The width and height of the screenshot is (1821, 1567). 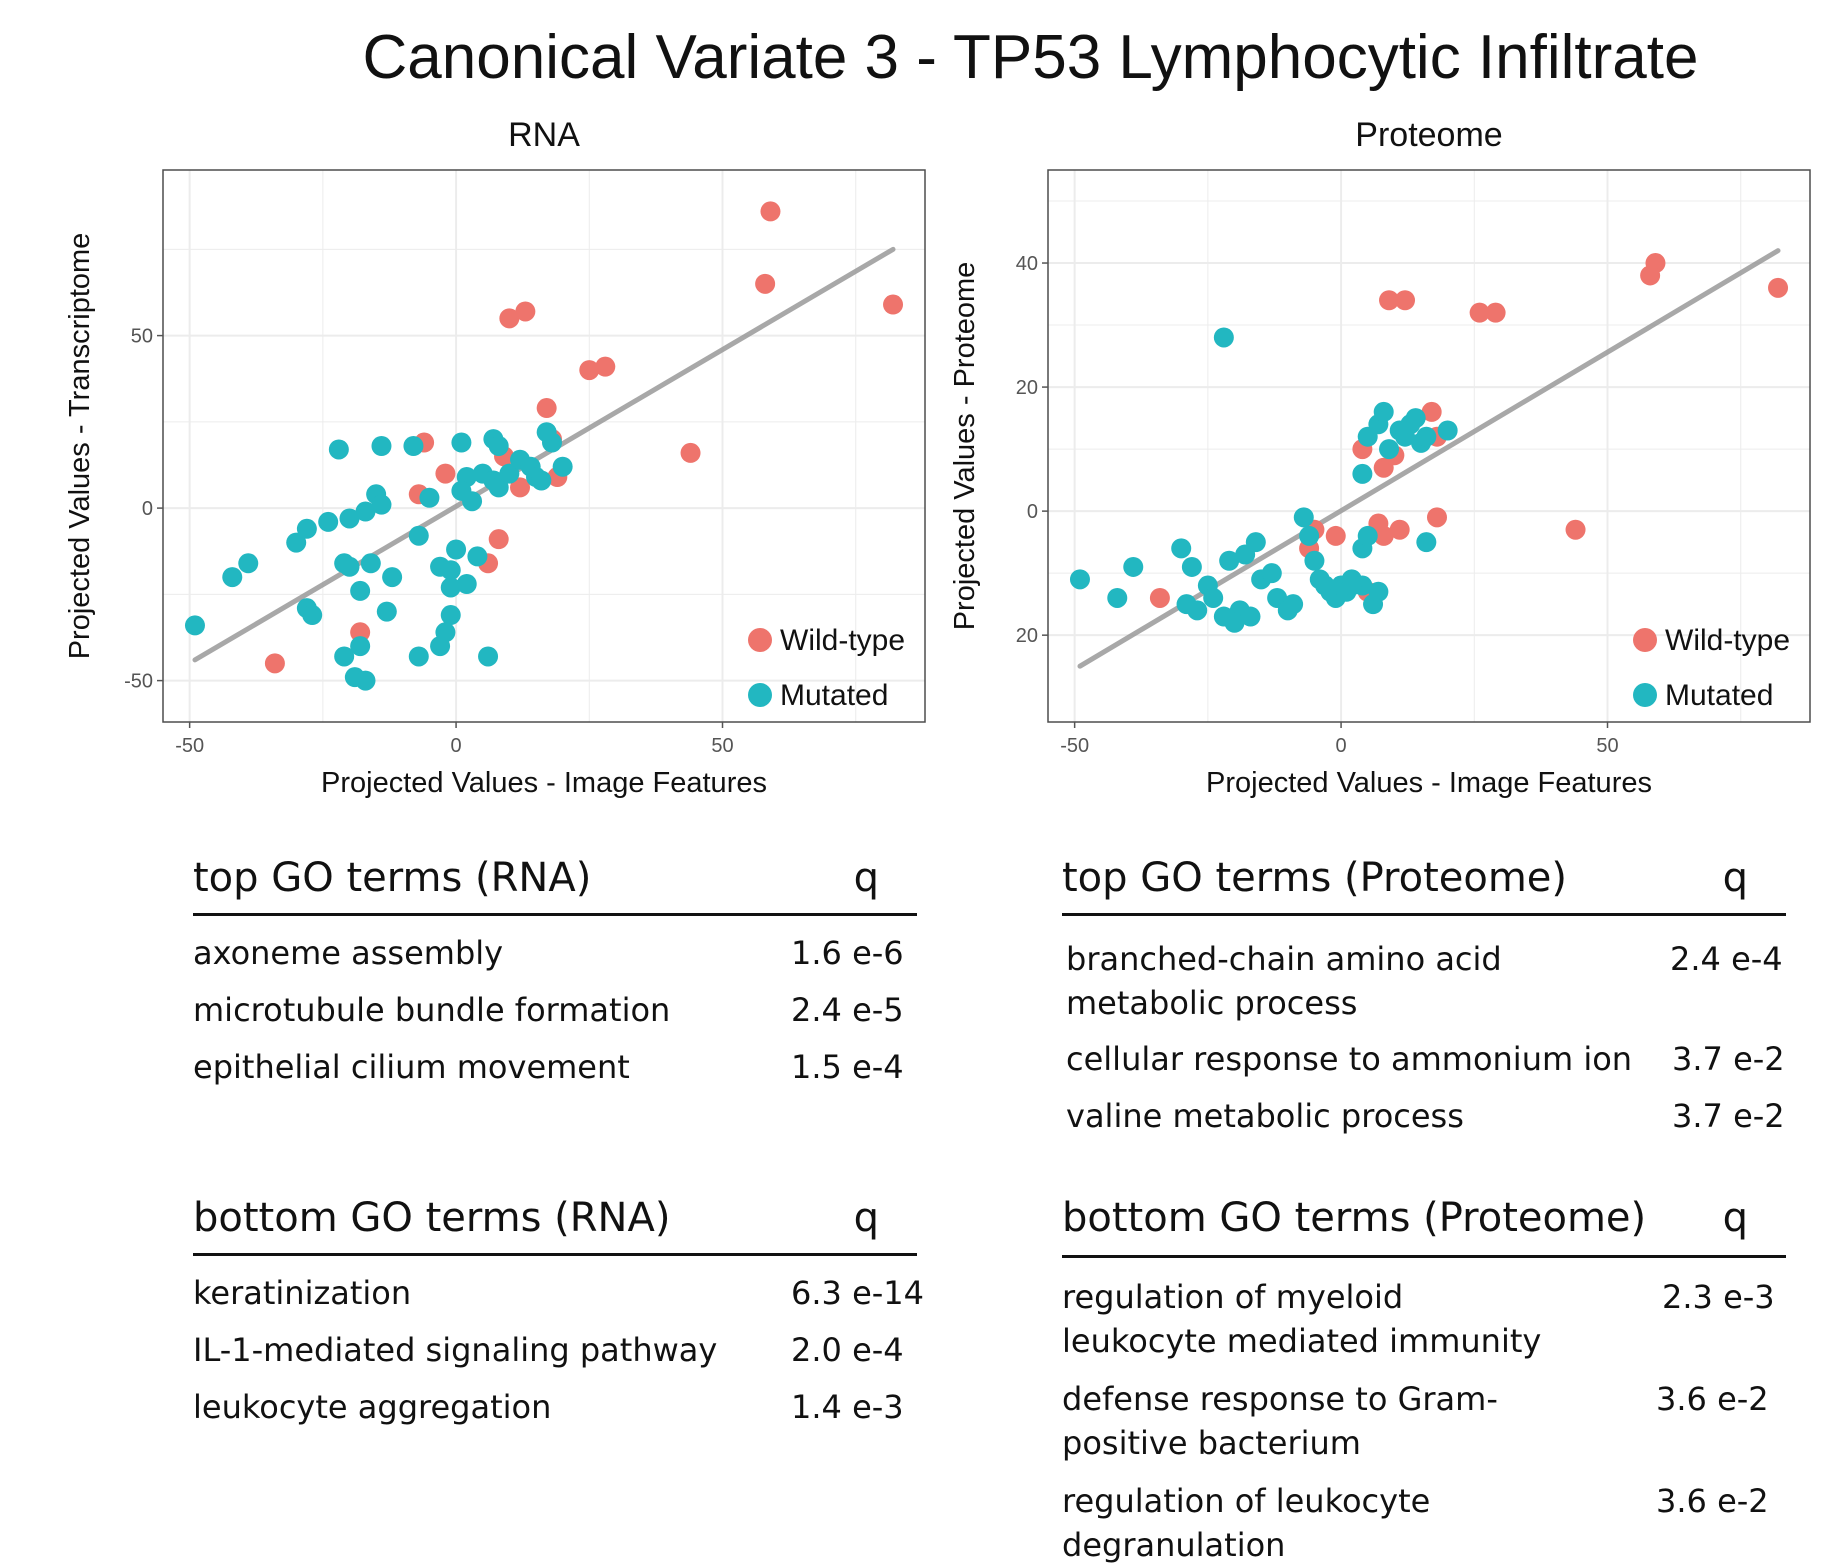 I want to click on go-q-value: 2.4 e-4, so click(x=1726, y=959).